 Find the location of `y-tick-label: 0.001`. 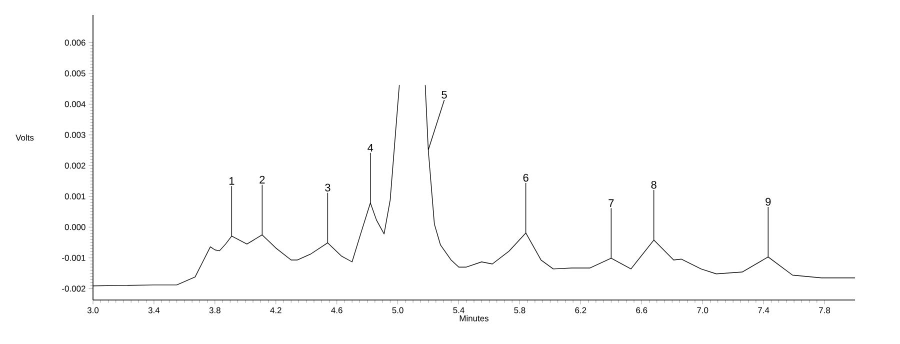

y-tick-label: 0.001 is located at coordinates (75, 196).